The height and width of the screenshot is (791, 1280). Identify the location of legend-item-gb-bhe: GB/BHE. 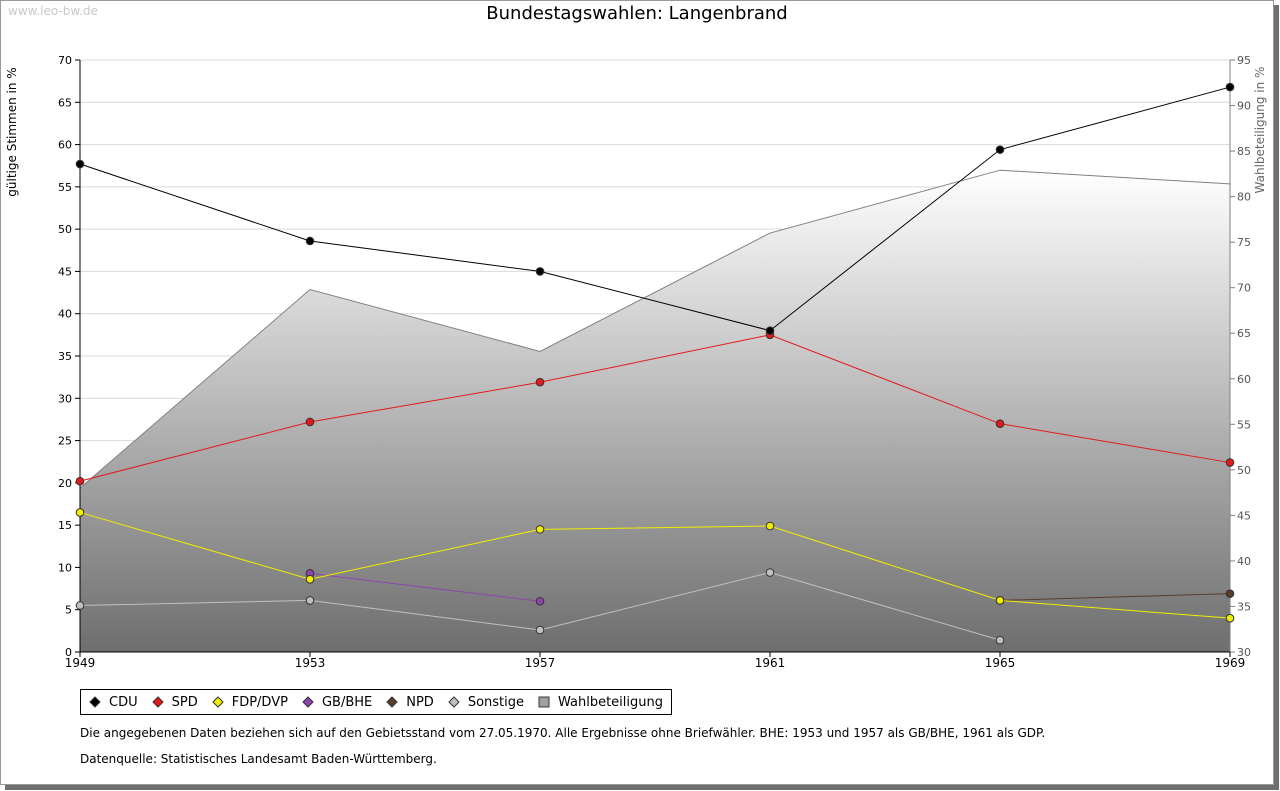
(337, 702).